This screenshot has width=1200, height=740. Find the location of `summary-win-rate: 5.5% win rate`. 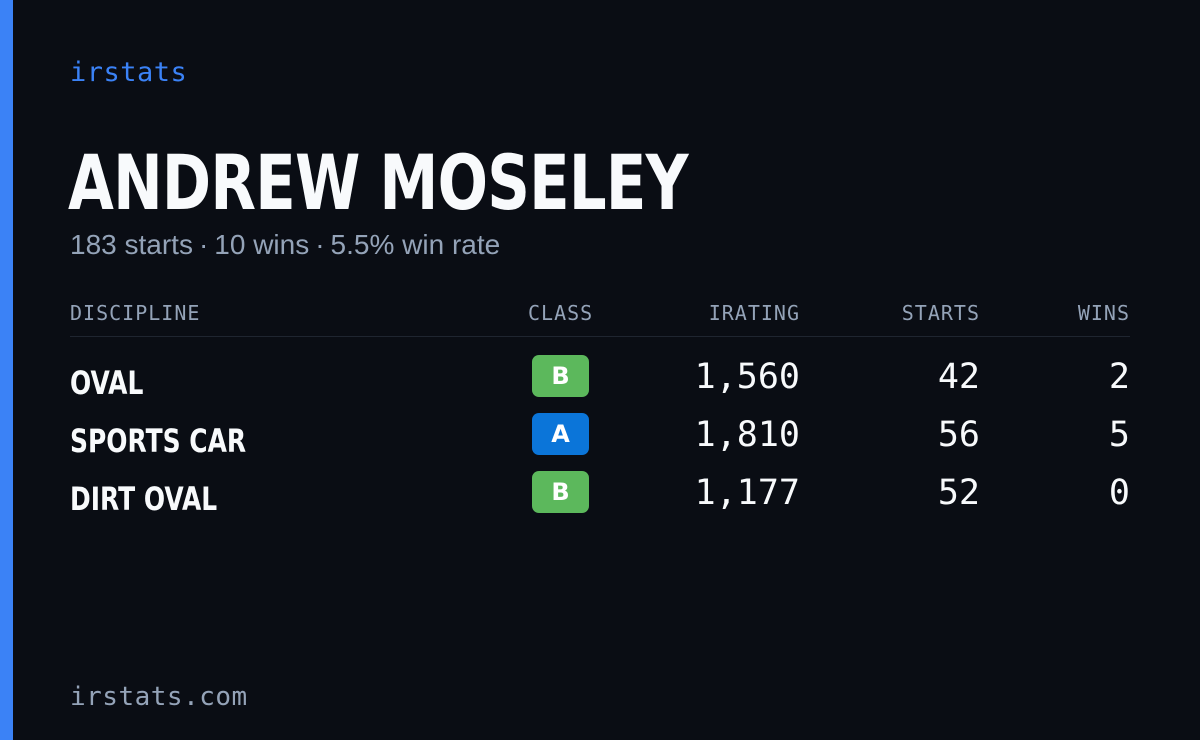

summary-win-rate: 5.5% win rate is located at coordinates (415, 244).